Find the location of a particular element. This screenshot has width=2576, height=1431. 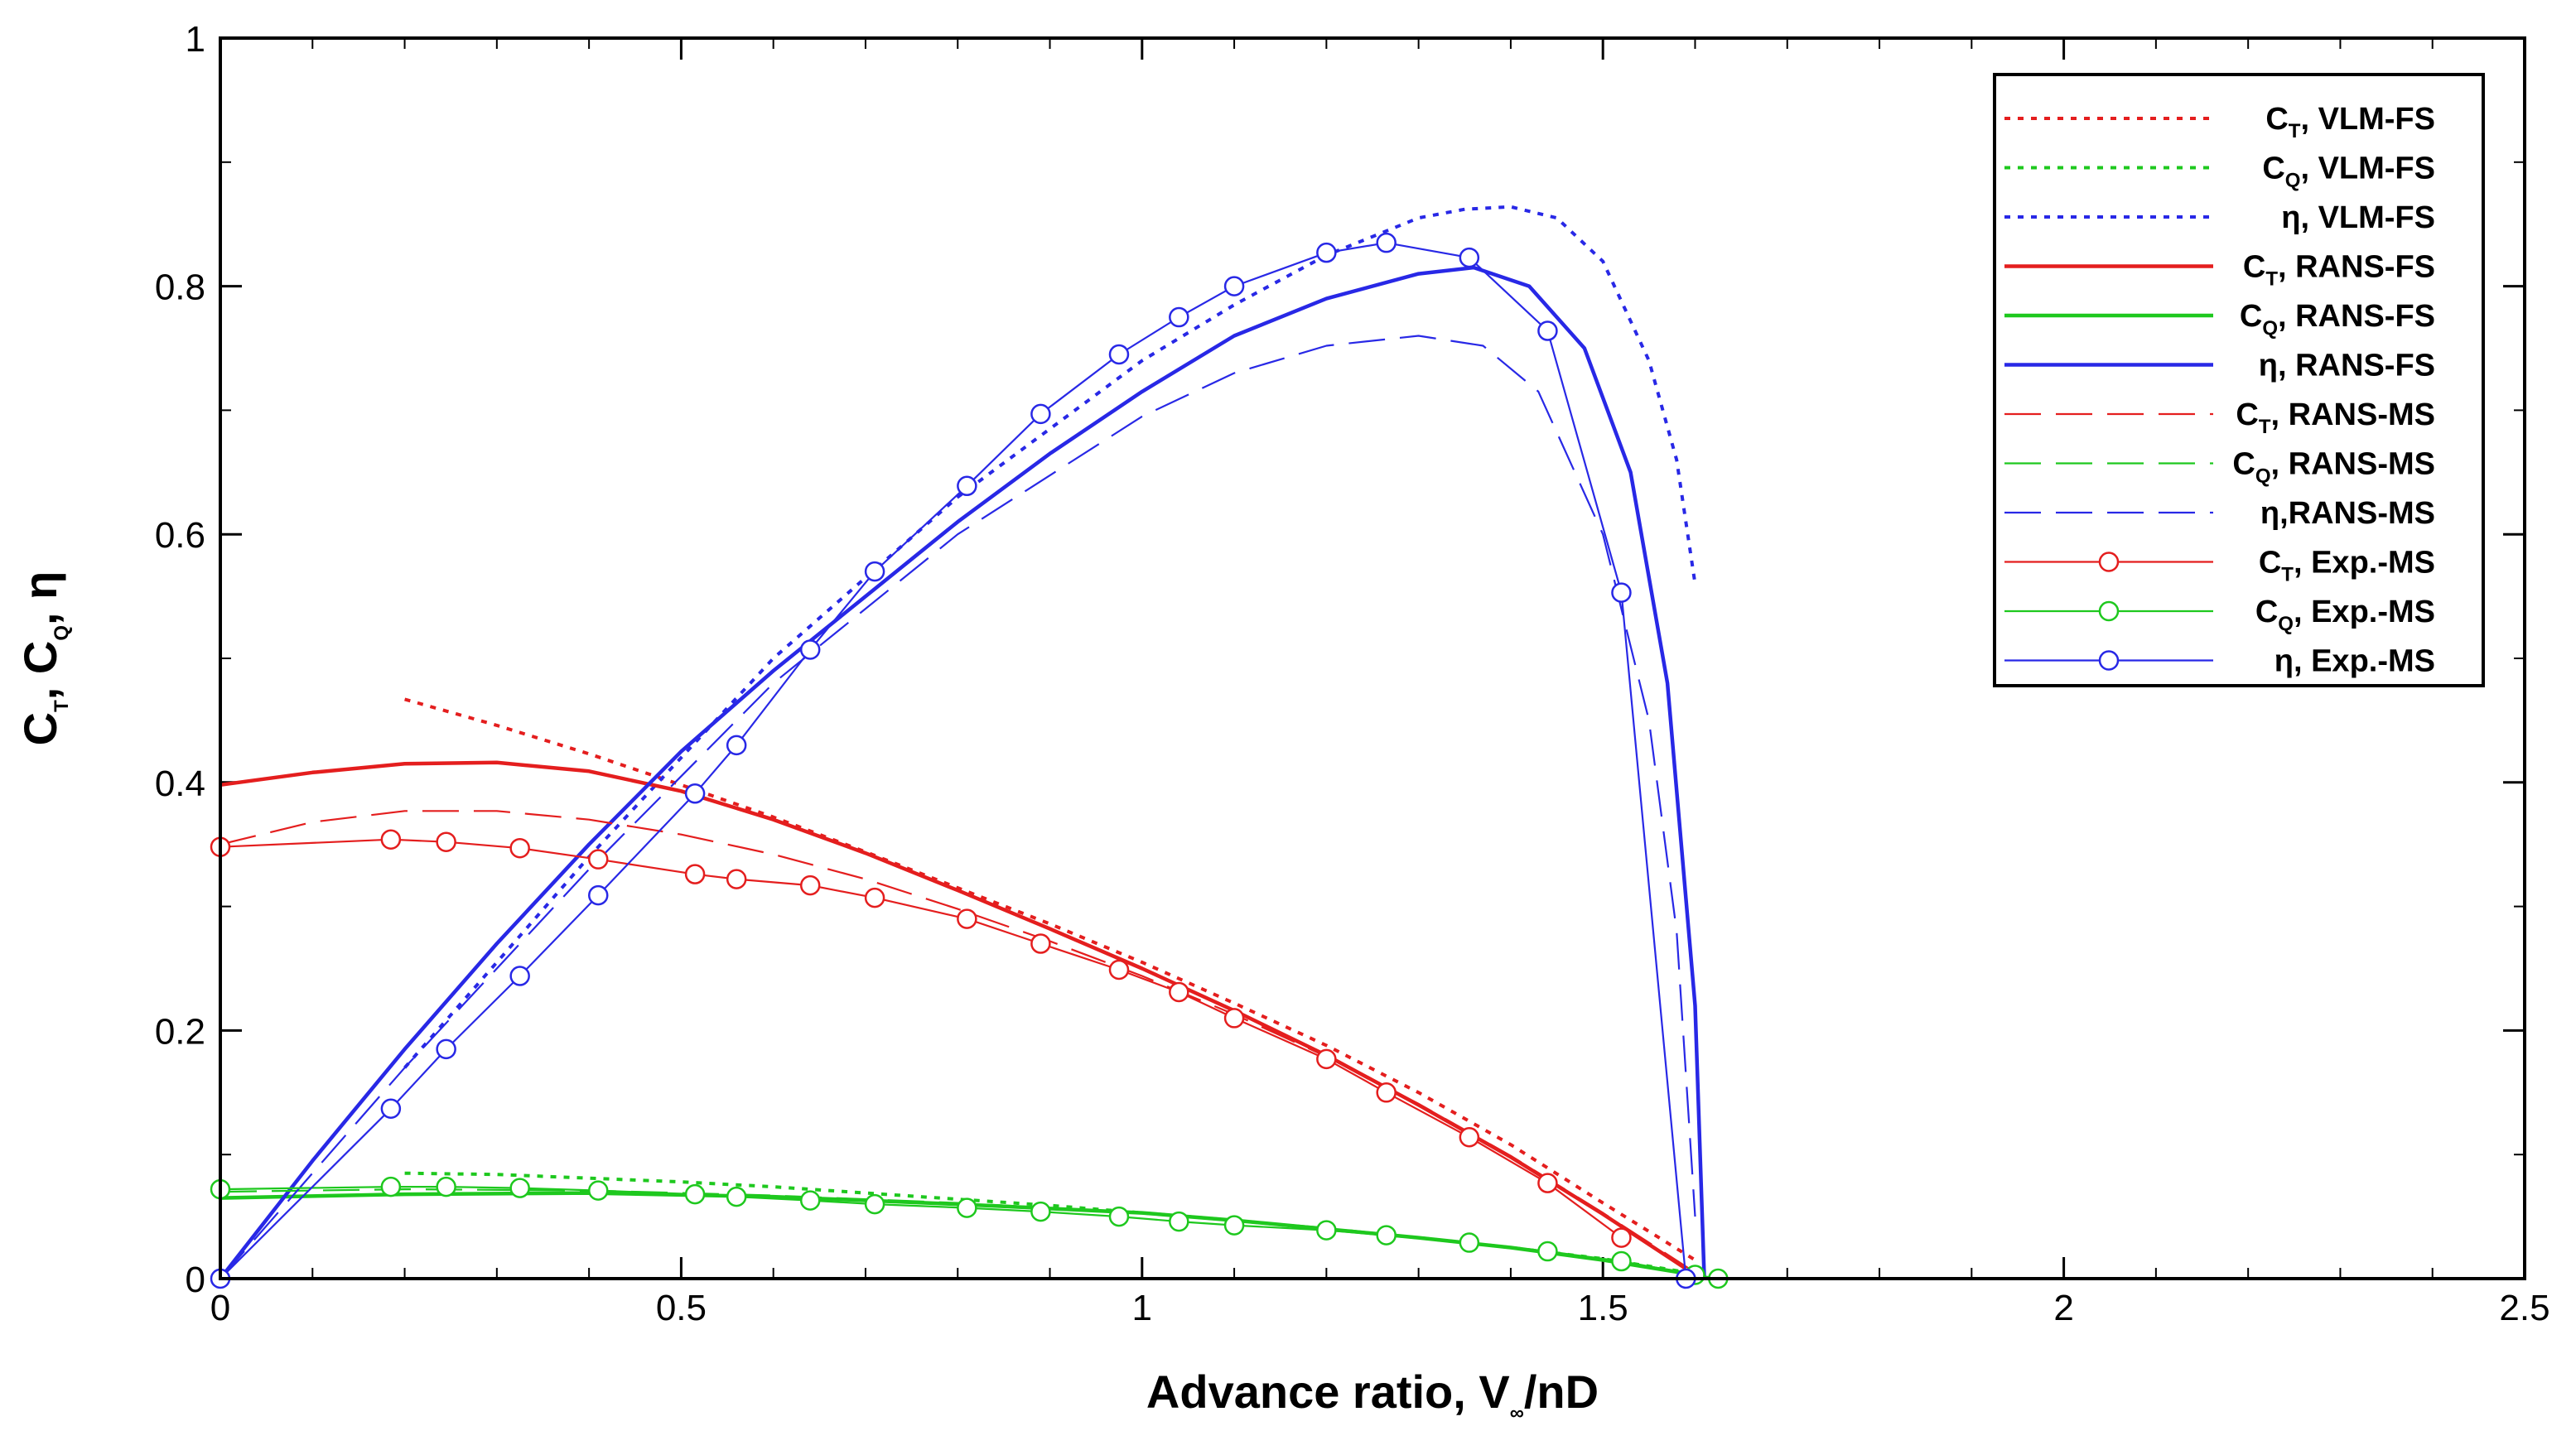

legend-entry-ct-rans-ms: CT, RANS-MS is located at coordinates (2219, 418).